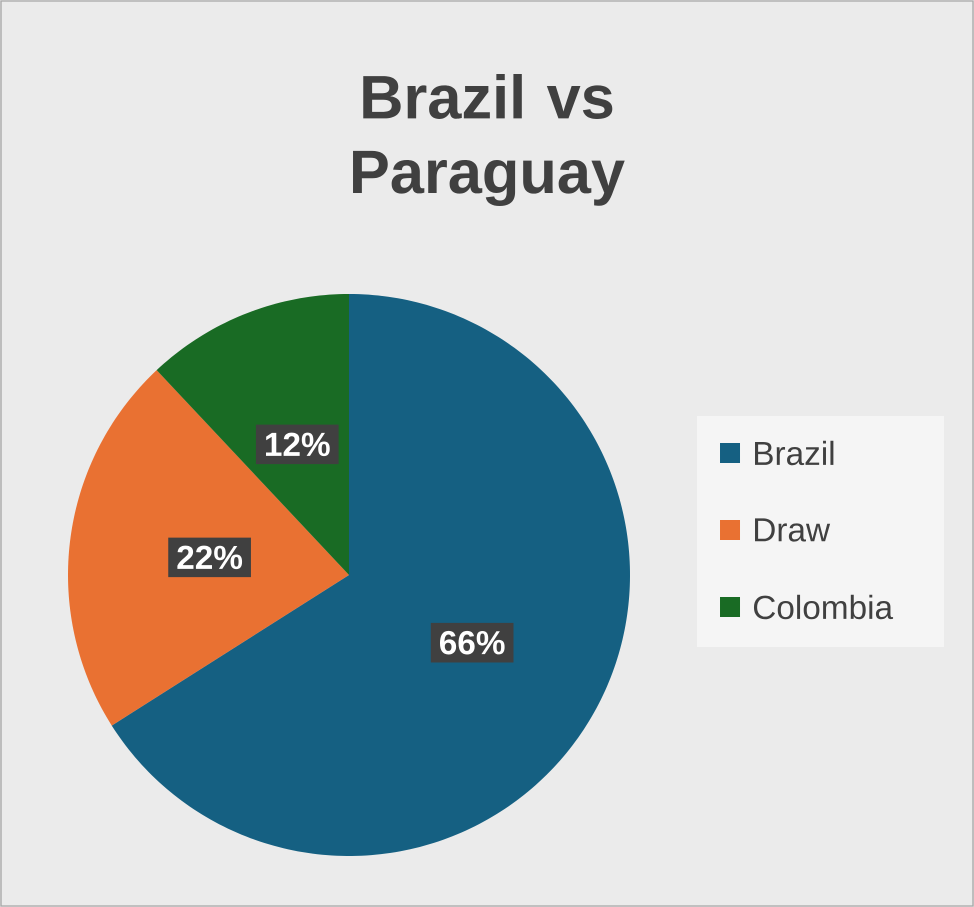  I want to click on data-label: 12%, so click(298, 444).